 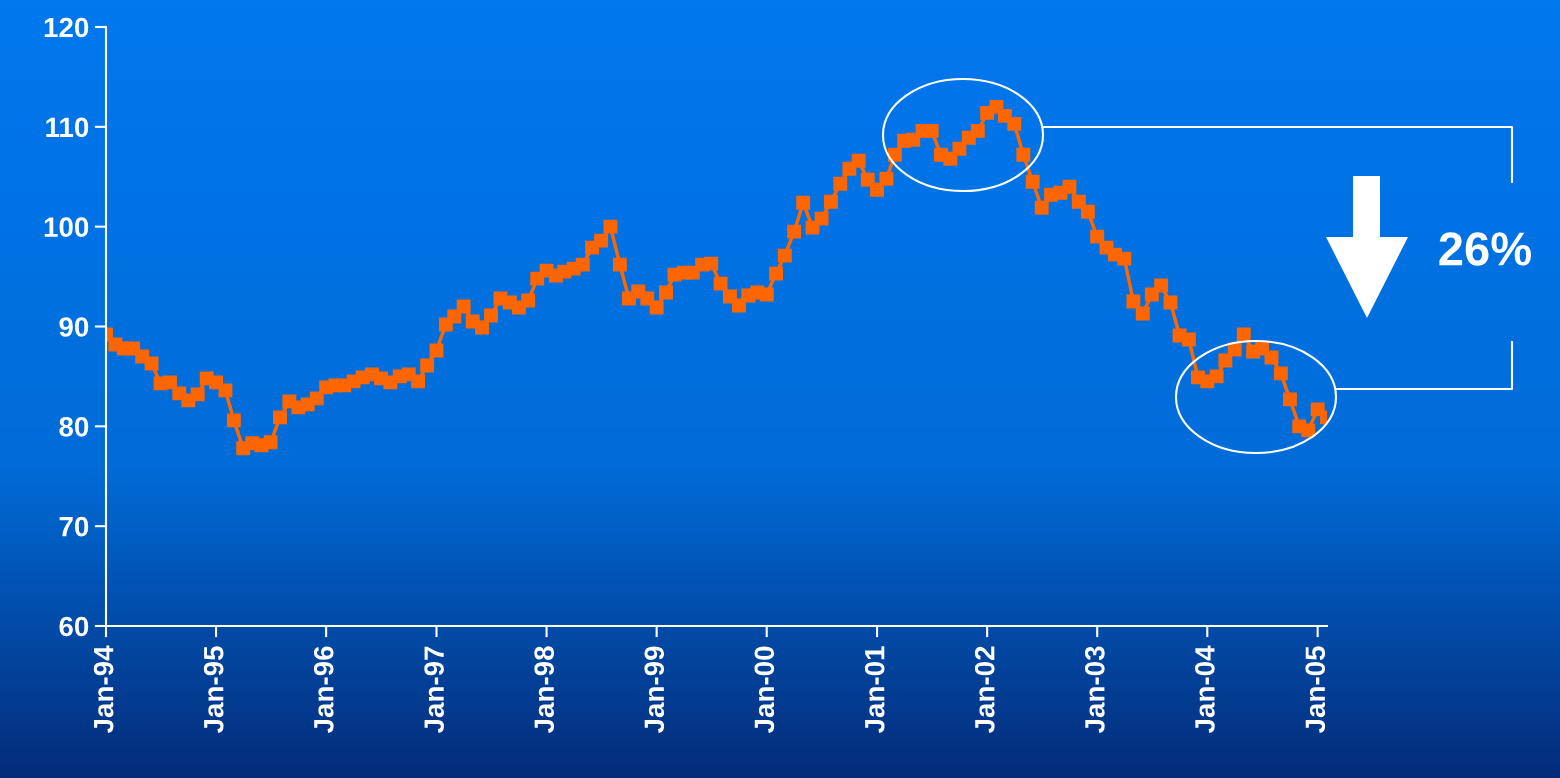 What do you see at coordinates (103, 689) in the screenshot?
I see `x-tick-label: Jan-94` at bounding box center [103, 689].